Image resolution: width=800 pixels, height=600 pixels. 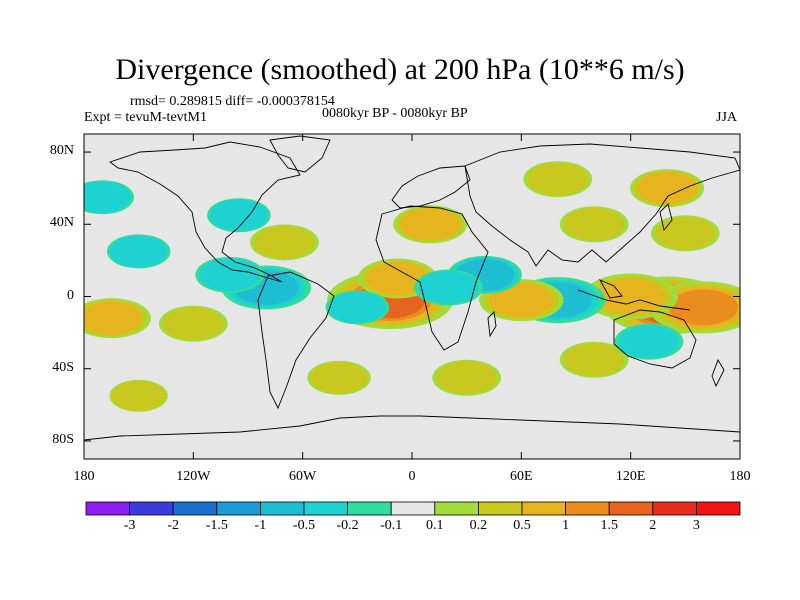 What do you see at coordinates (61, 223) in the screenshot?
I see `y-tick-label: 40N` at bounding box center [61, 223].